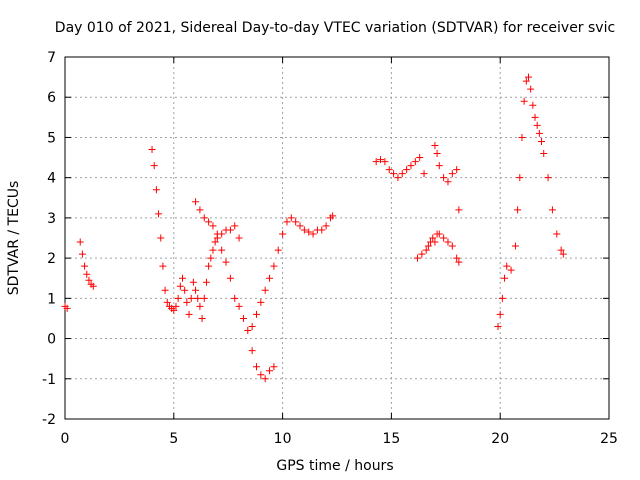 This screenshot has height=480, width=640. Describe the element at coordinates (391, 439) in the screenshot. I see `x-tick-label: 15` at that location.